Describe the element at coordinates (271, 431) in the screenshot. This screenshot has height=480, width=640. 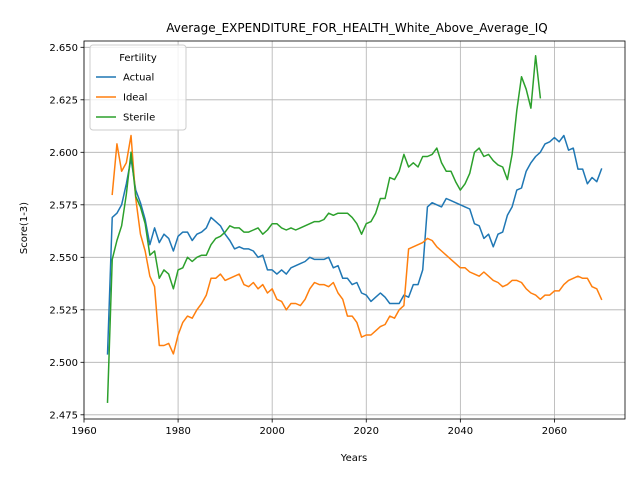
I see `x-tick-label: 2000` at that location.